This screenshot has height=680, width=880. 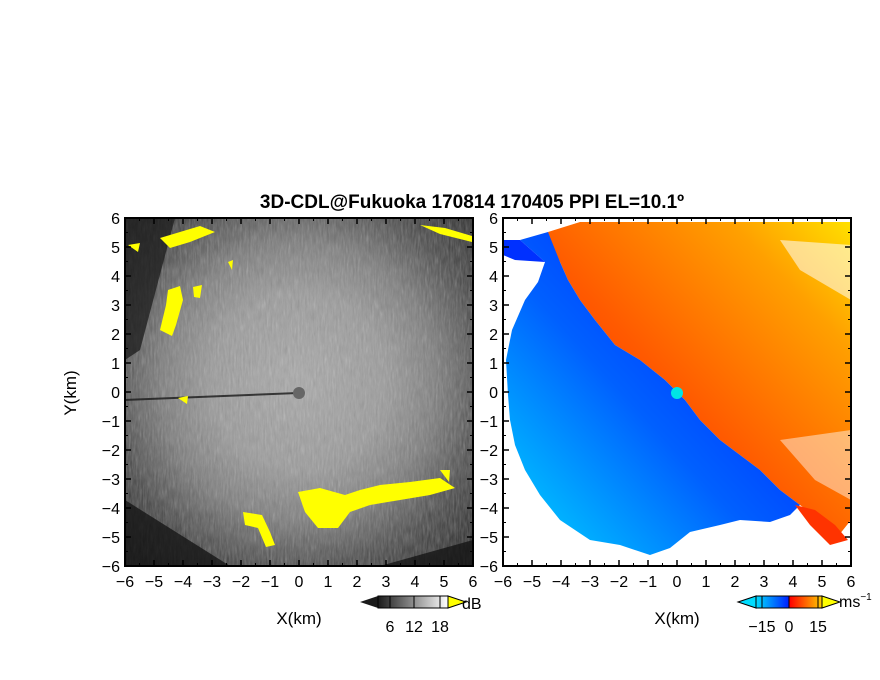 What do you see at coordinates (787, 616) in the screenshot?
I see `velocity-colorbar-ticks: −15 0 15` at bounding box center [787, 616].